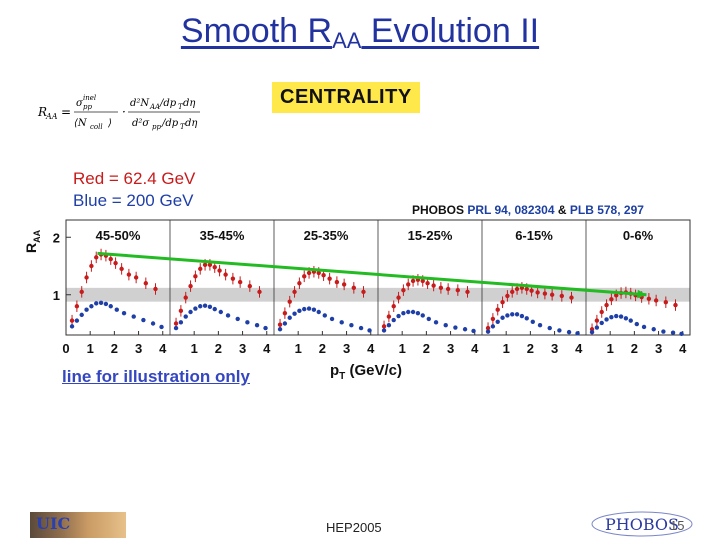 Image resolution: width=720 pixels, height=540 pixels. What do you see at coordinates (534, 235) in the screenshot?
I see `panel-label: 6-15%` at bounding box center [534, 235].